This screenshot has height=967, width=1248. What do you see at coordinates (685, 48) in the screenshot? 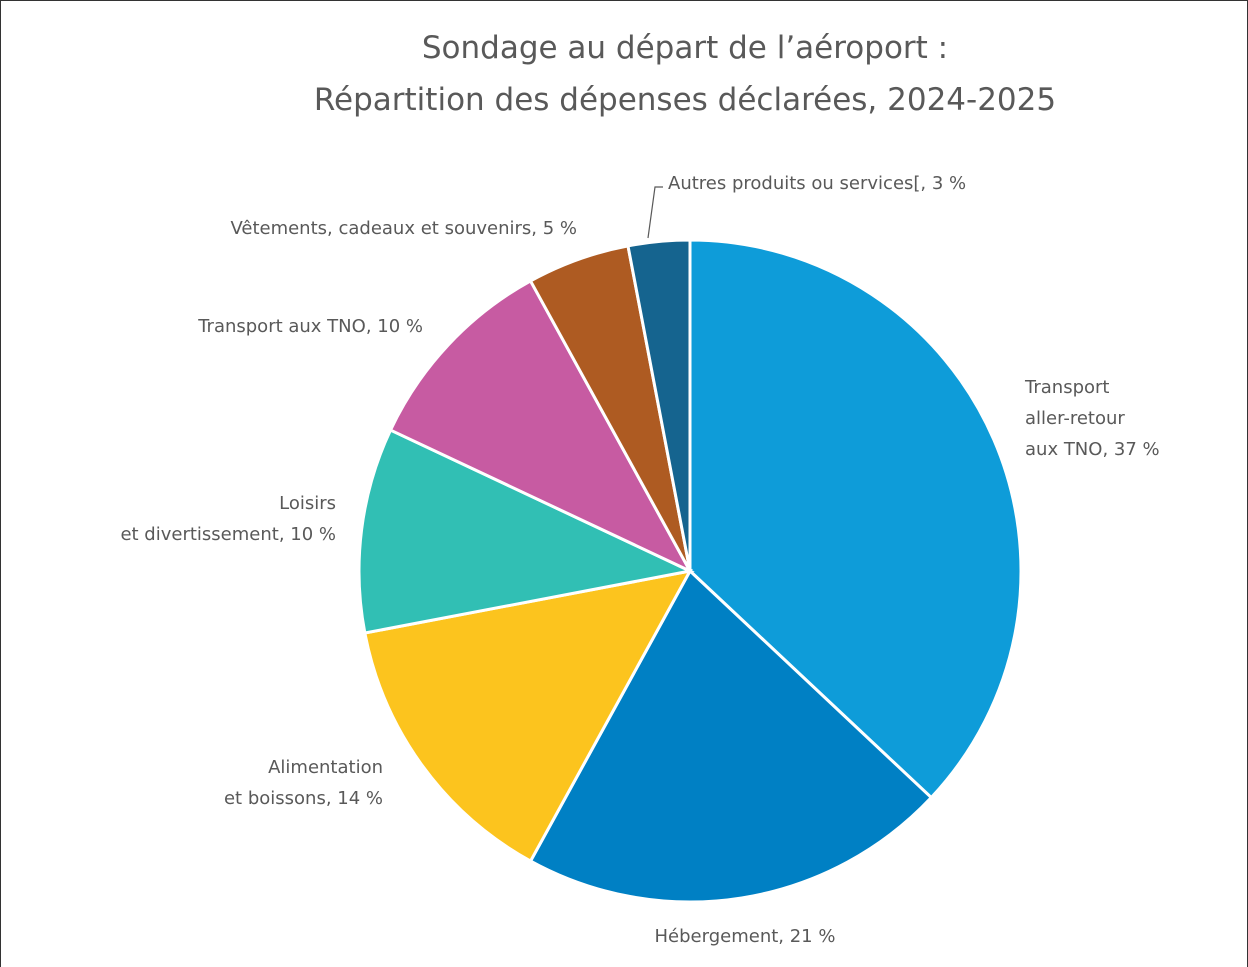
I see `chart-title: Sondage au départ de l’aéroport :` at bounding box center [685, 48].